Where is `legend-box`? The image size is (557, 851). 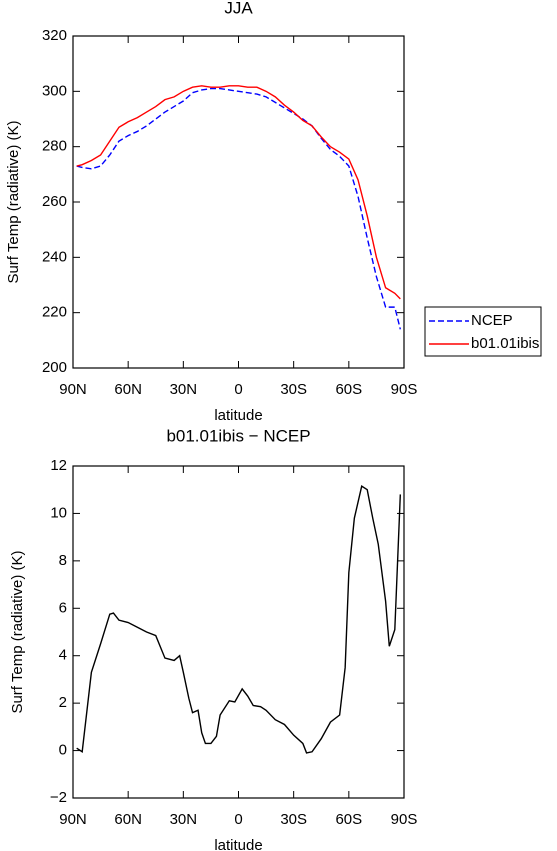
legend-box is located at coordinates (483, 331).